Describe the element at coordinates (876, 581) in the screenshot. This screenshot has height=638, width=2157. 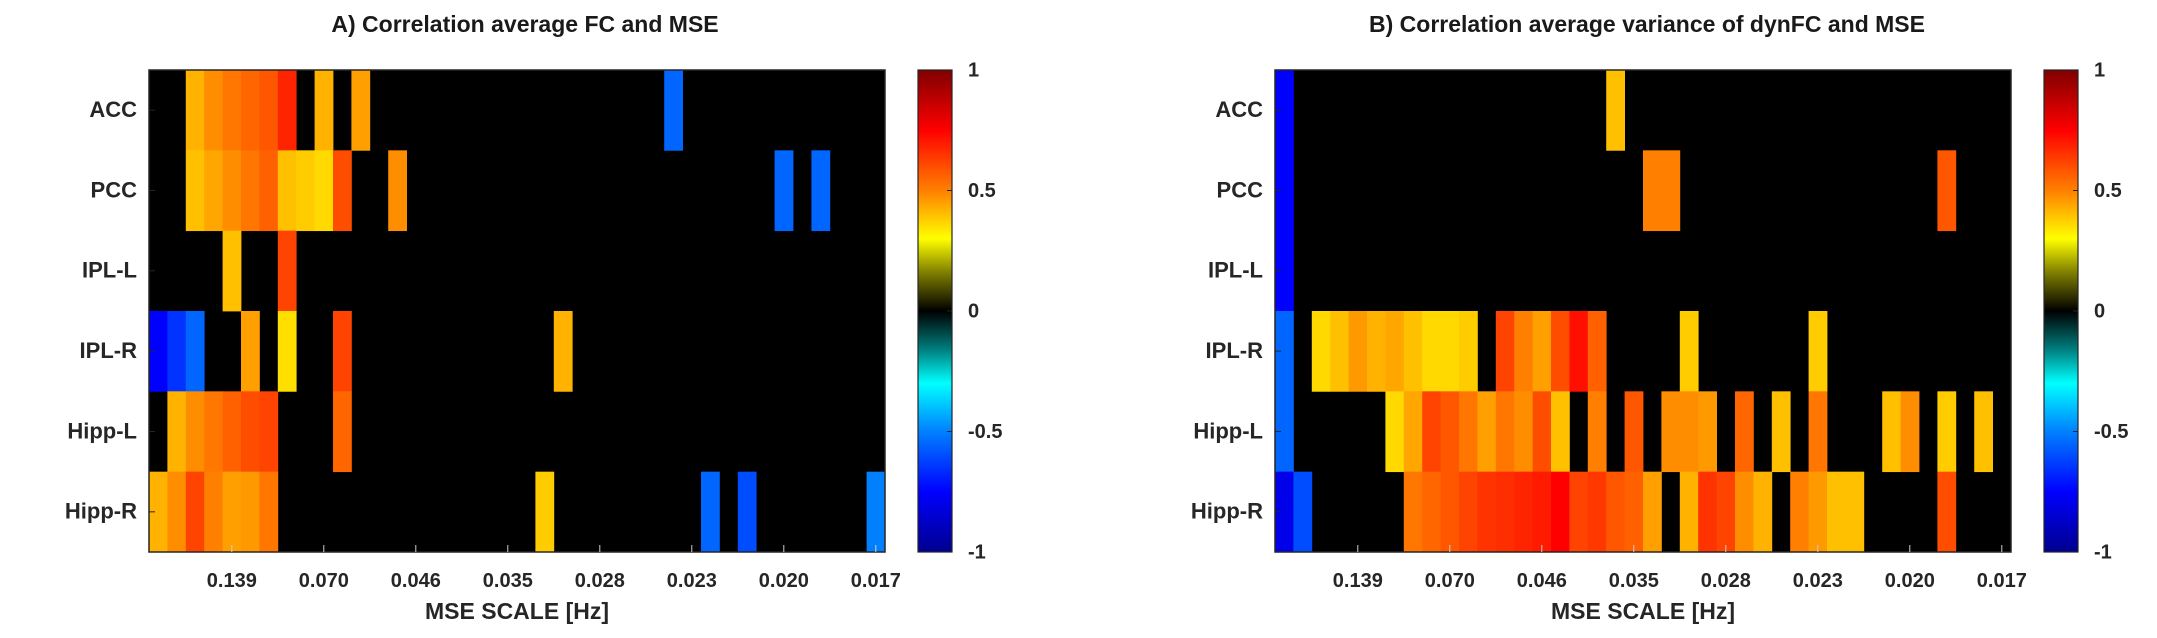
I see `x-tick-label: 0.017` at that location.